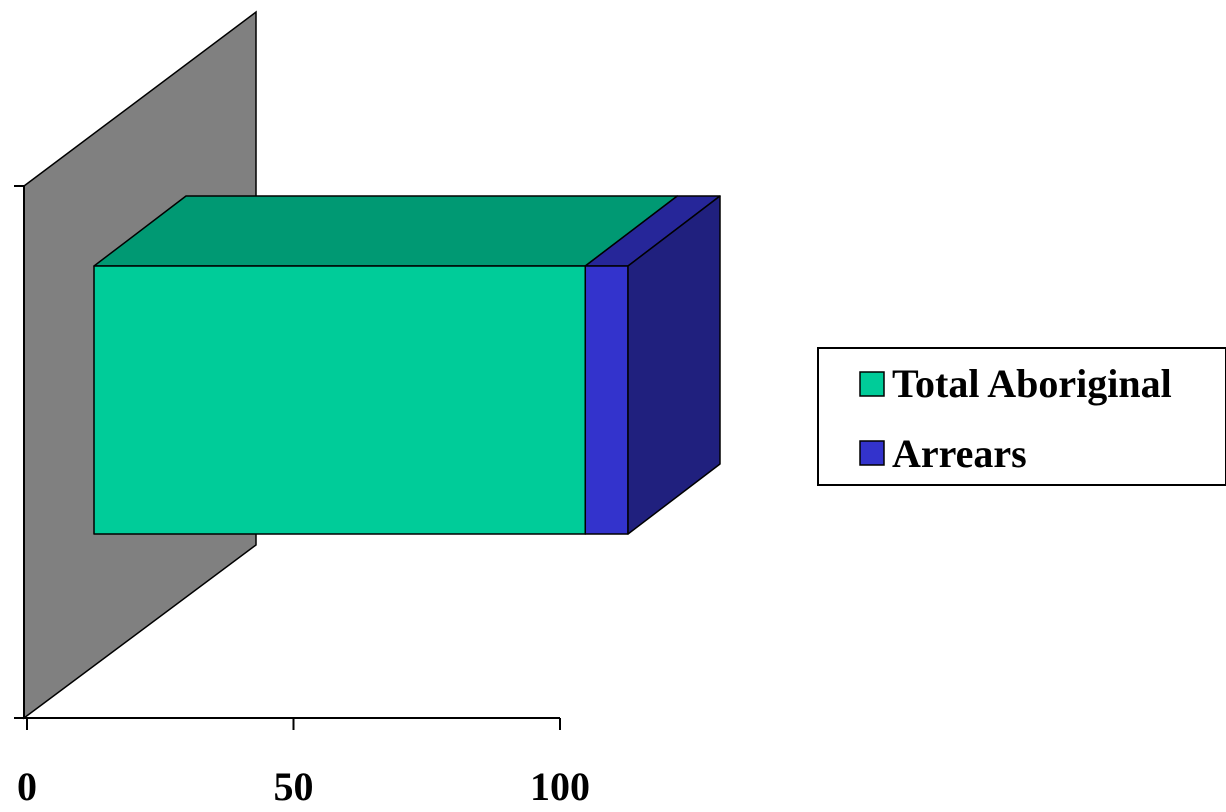  I want to click on legend-label-arrears: Arrears, so click(959, 453).